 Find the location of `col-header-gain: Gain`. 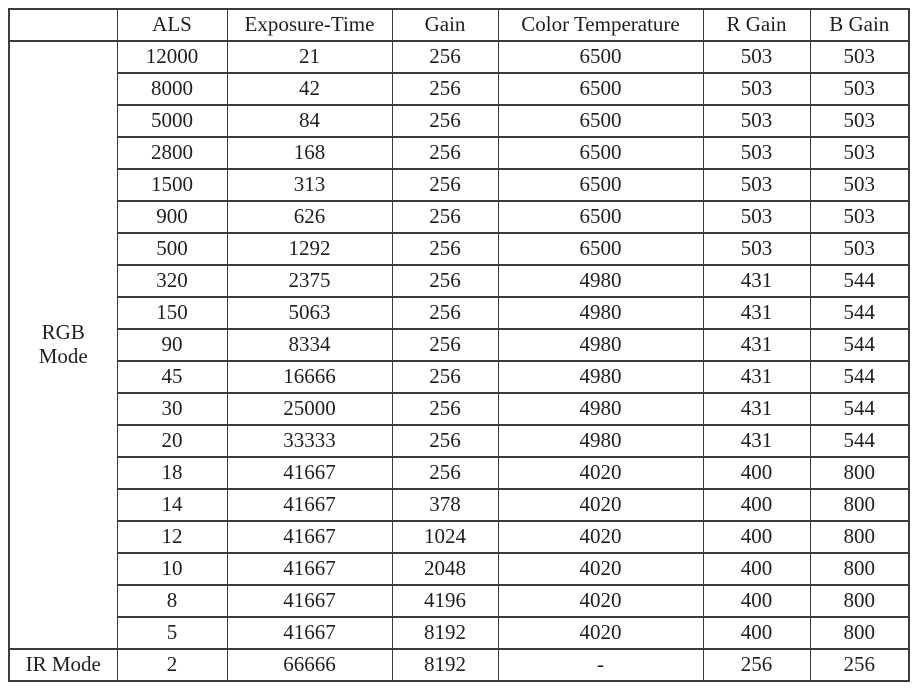

col-header-gain: Gain is located at coordinates (445, 25).